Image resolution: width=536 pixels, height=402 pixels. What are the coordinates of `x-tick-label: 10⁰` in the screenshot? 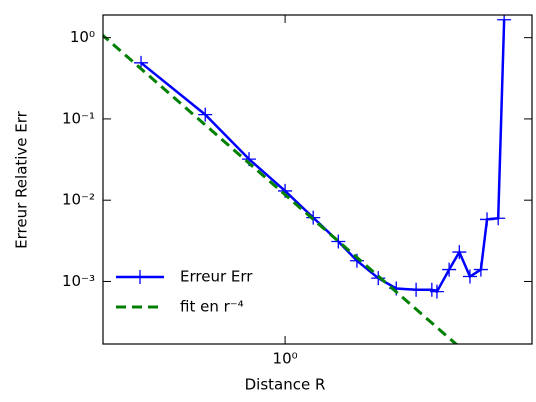 It's located at (285, 359).